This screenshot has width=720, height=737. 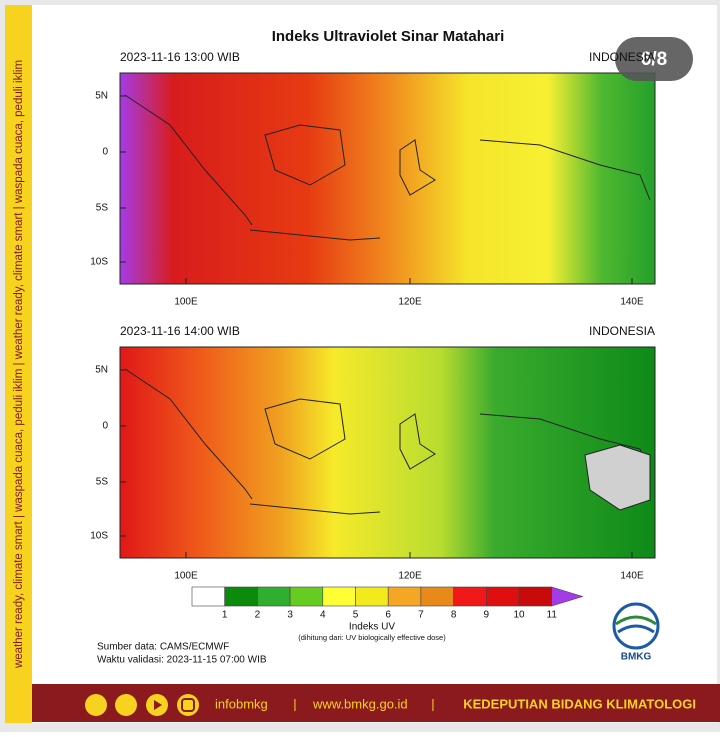 What do you see at coordinates (323, 615) in the screenshot?
I see `colorbar-tick-label: 4` at bounding box center [323, 615].